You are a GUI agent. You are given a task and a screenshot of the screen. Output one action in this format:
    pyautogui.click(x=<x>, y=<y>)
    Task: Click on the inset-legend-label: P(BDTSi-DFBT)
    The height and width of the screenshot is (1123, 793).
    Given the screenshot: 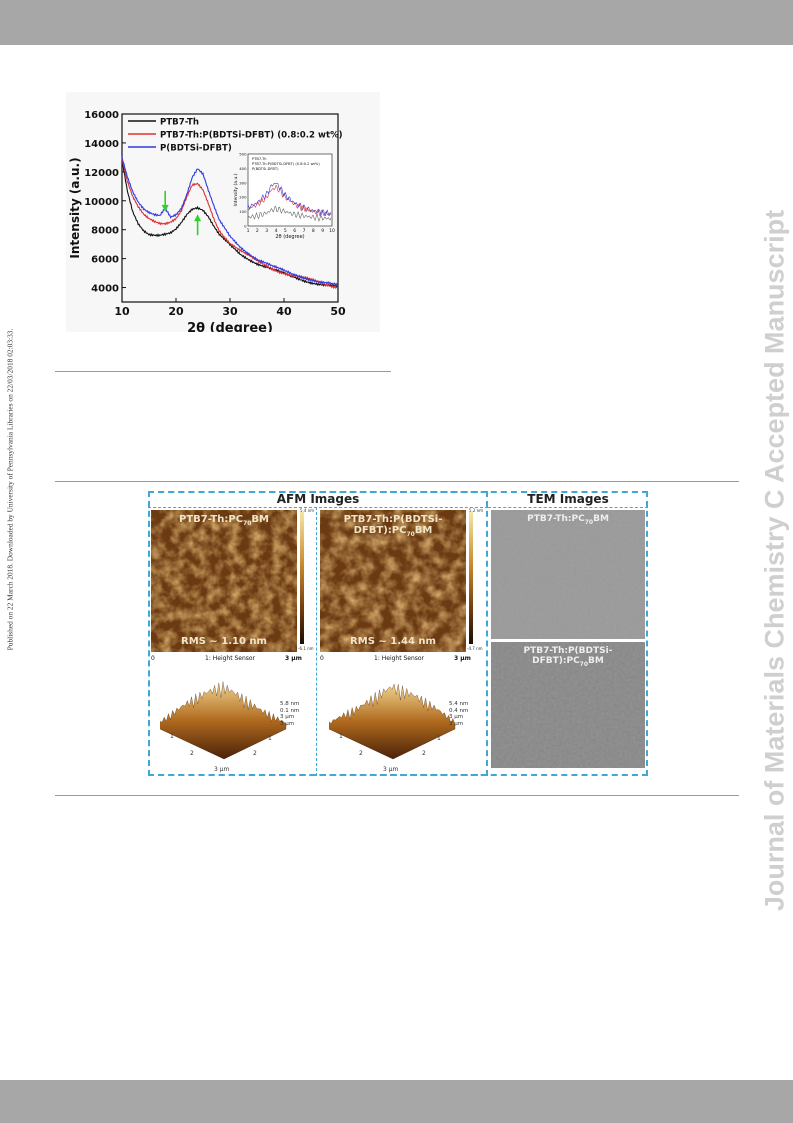 What is the action you would take?
    pyautogui.click(x=265, y=169)
    